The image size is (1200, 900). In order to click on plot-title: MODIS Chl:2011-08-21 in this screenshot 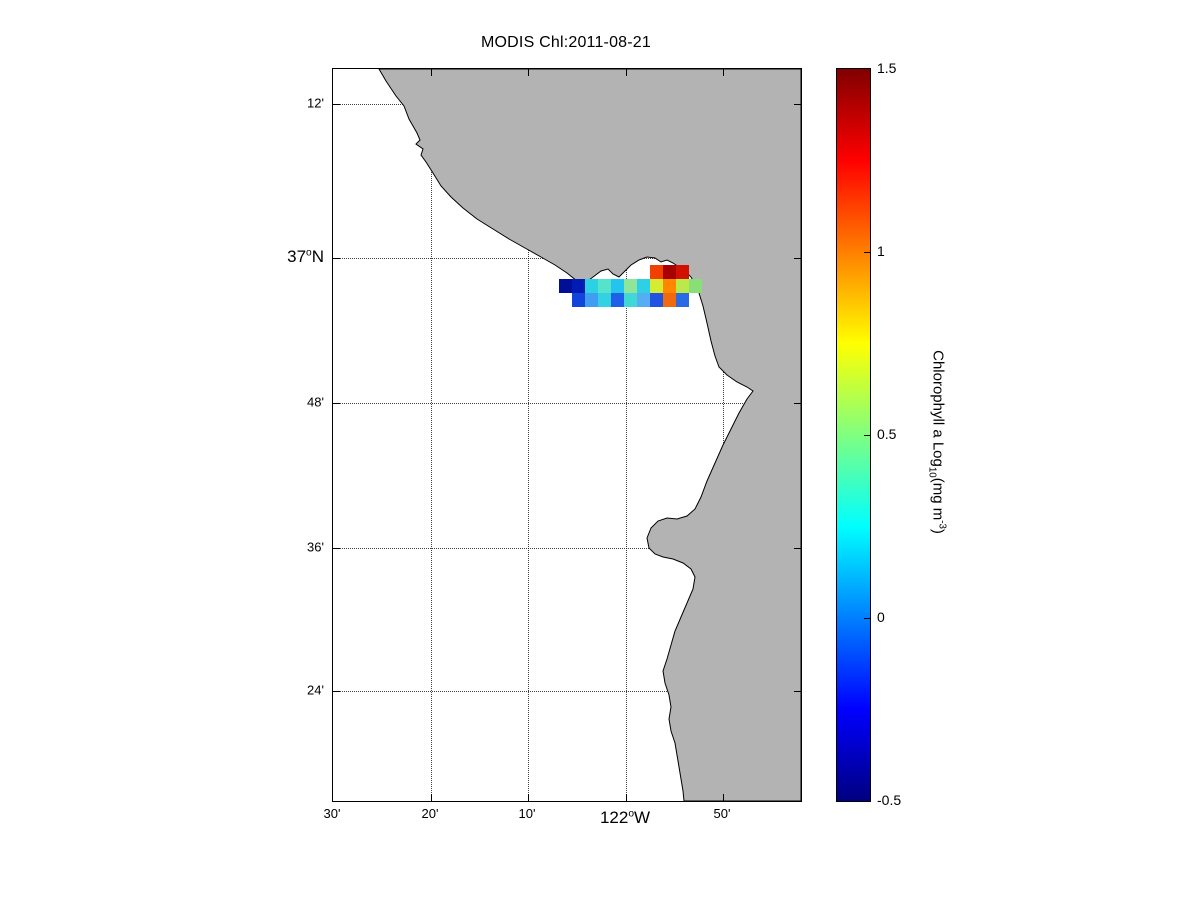, I will do `click(566, 42)`.